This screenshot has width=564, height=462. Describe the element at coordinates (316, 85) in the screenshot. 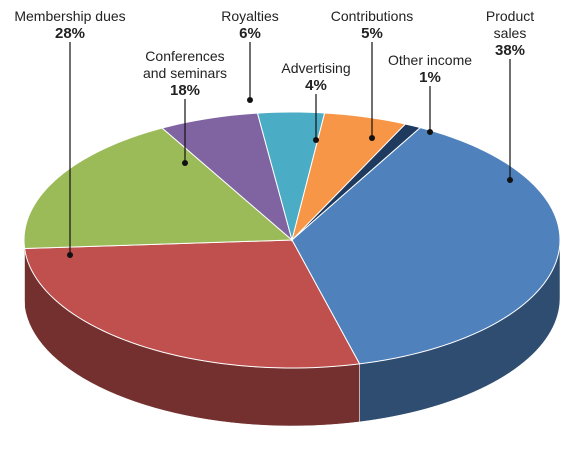

I see `label-value: 4%` at that location.